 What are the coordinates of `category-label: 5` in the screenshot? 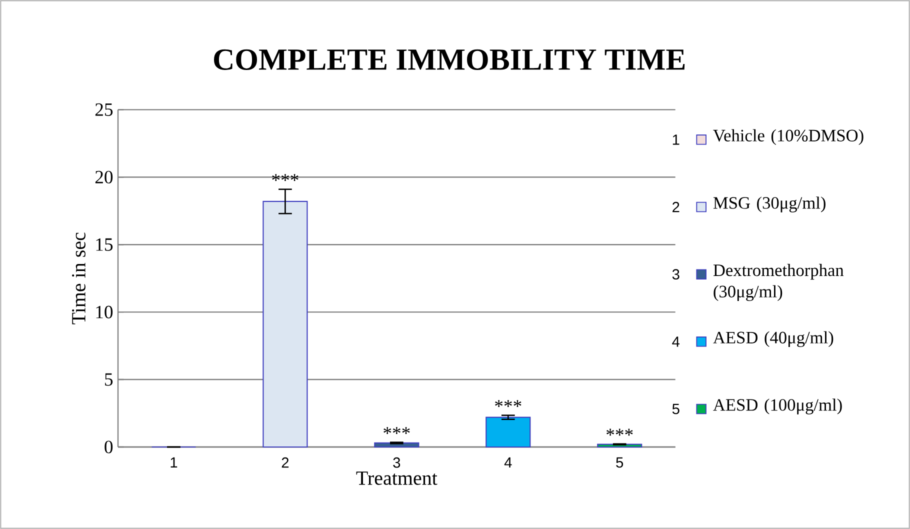 It's located at (676, 409).